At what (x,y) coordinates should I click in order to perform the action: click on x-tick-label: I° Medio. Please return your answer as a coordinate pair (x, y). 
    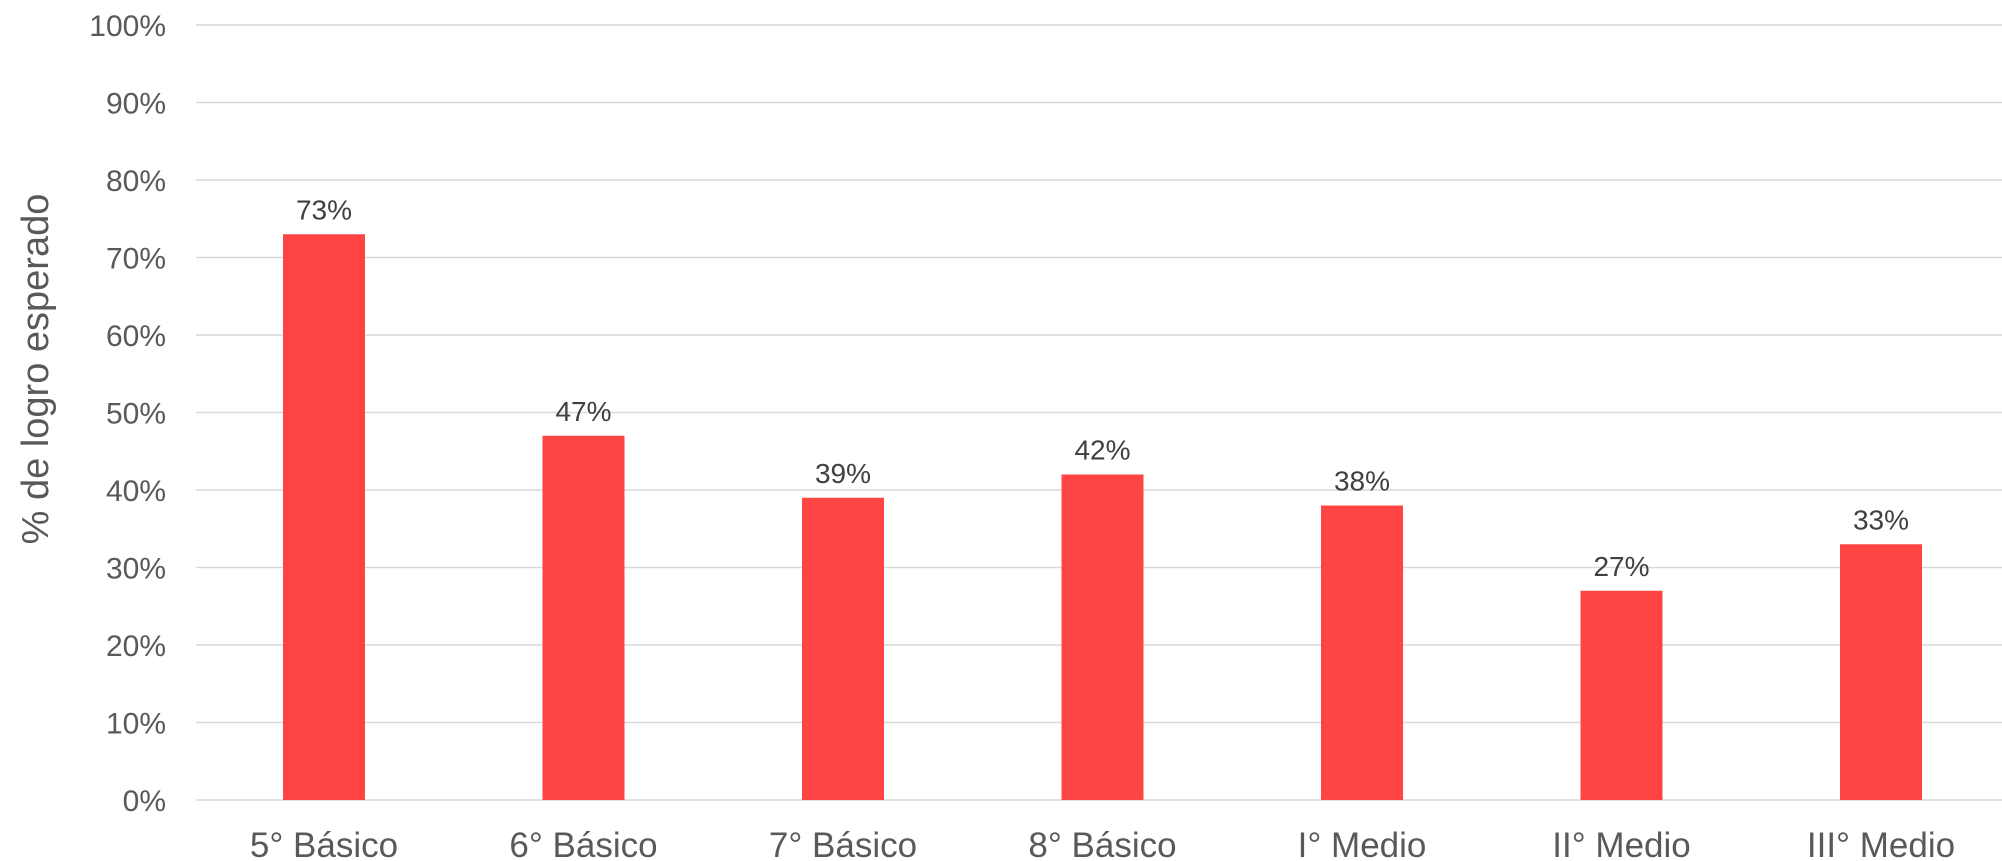
    Looking at the image, I should click on (1362, 843).